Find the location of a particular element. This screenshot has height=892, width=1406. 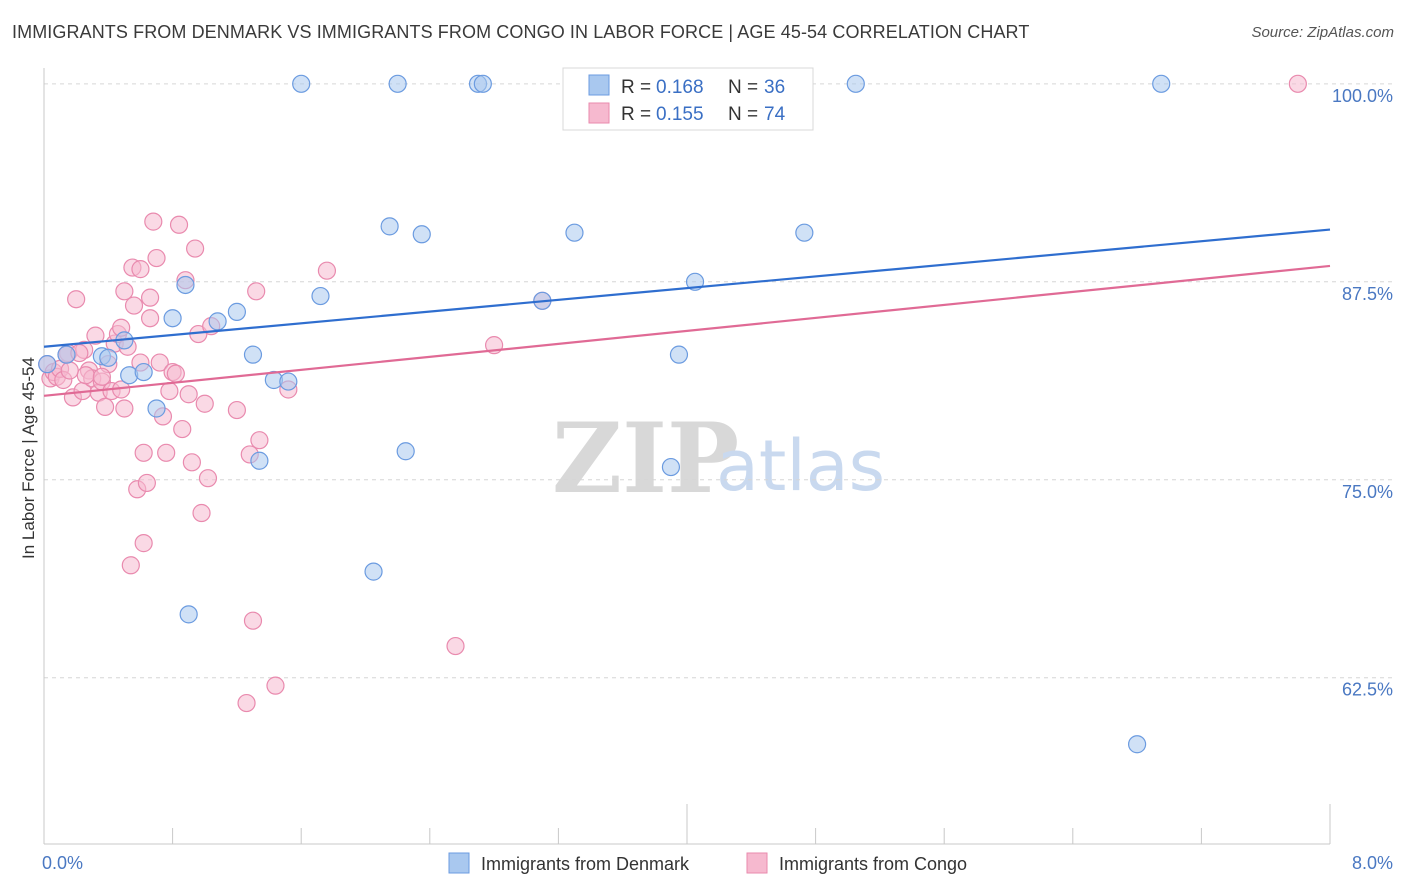

stats-r-label-congo: R = is located at coordinates (636, 114).